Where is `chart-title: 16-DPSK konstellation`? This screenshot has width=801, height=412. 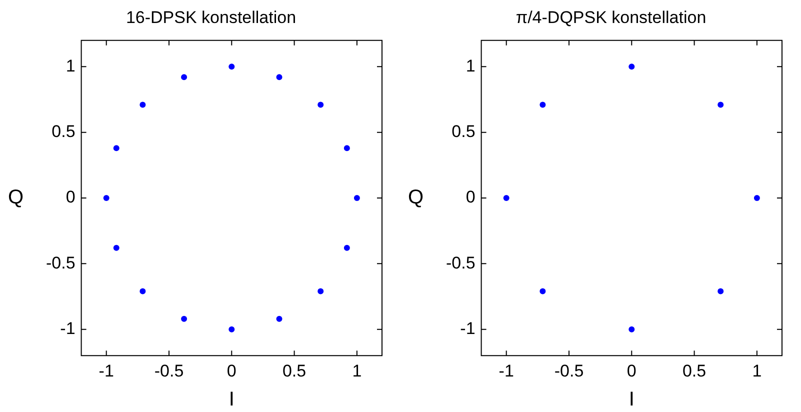 chart-title: 16-DPSK konstellation is located at coordinates (211, 17).